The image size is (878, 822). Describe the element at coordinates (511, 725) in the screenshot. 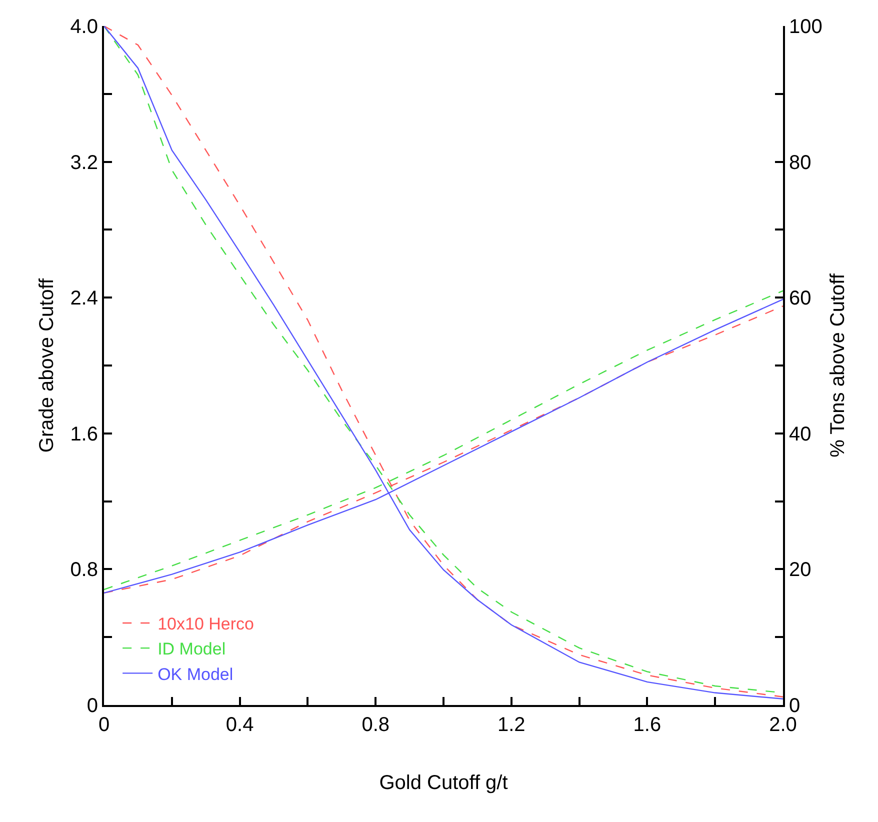

I see `x-tick-label: 1.2` at that location.